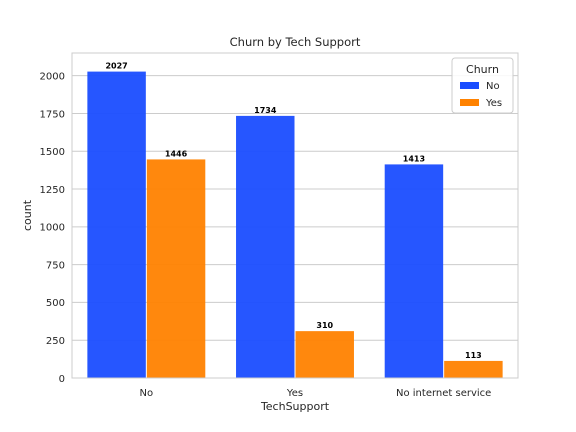 The width and height of the screenshot is (576, 432). Describe the element at coordinates (55, 265) in the screenshot. I see `y-tick-label: 750` at that location.